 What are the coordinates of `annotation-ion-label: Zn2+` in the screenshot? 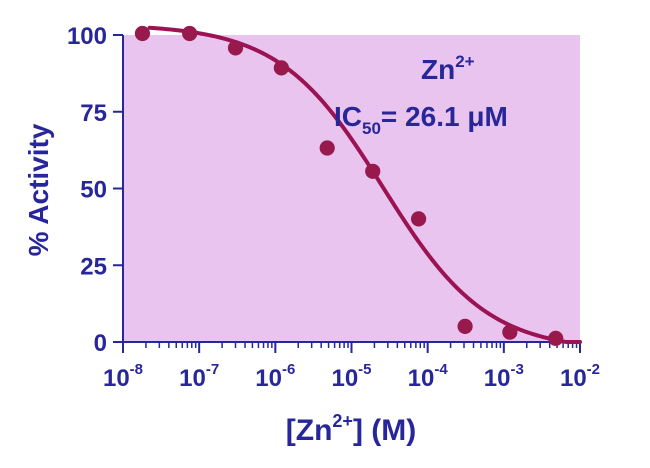 It's located at (448, 68).